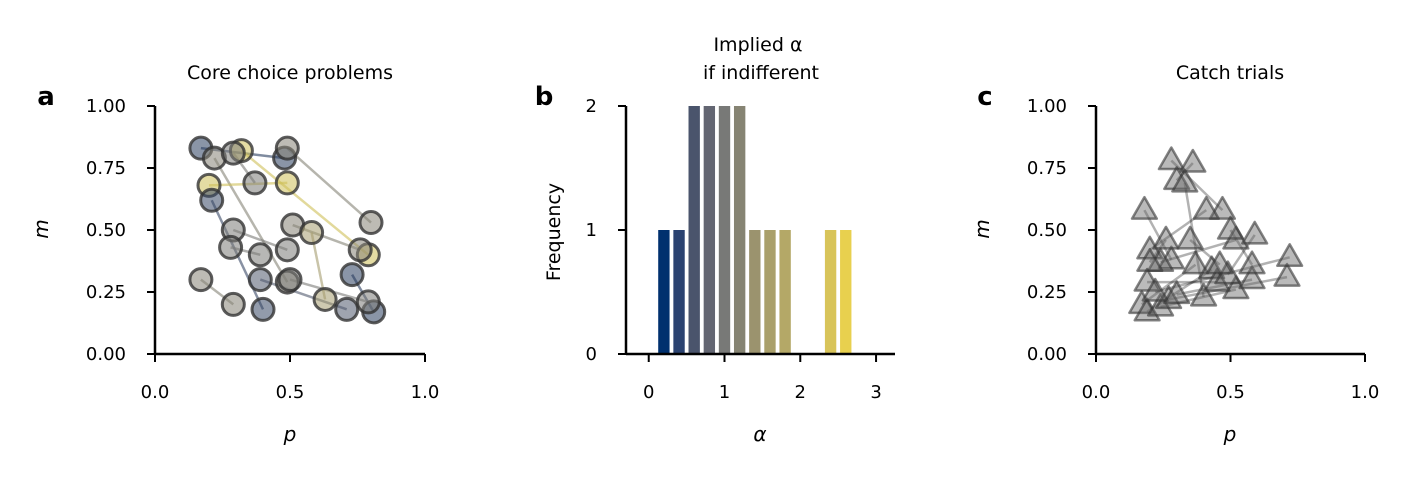 Image resolution: width=1415 pixels, height=478 pixels. What do you see at coordinates (46, 97) in the screenshot?
I see `panel-a-label: a` at bounding box center [46, 97].